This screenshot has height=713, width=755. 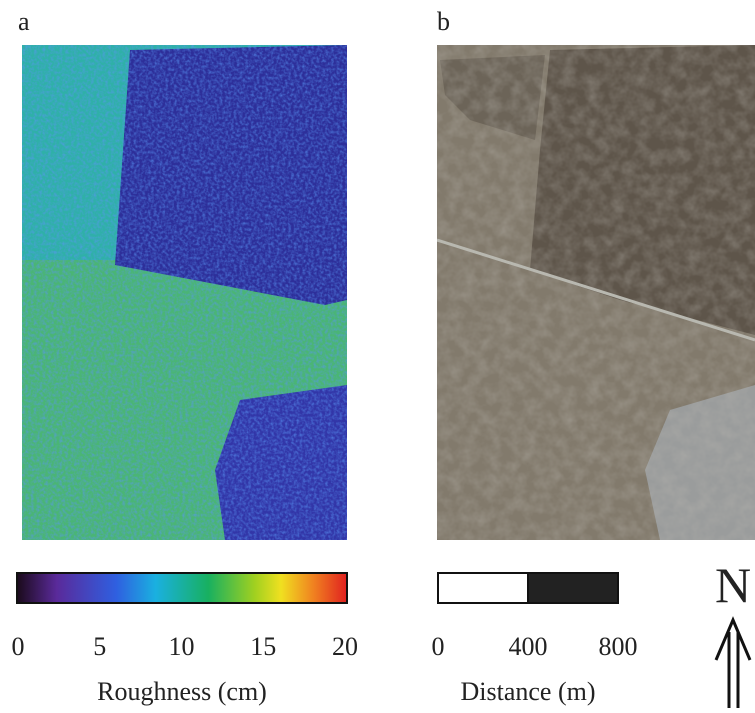 I want to click on panel-label: b, so click(x=443, y=21).